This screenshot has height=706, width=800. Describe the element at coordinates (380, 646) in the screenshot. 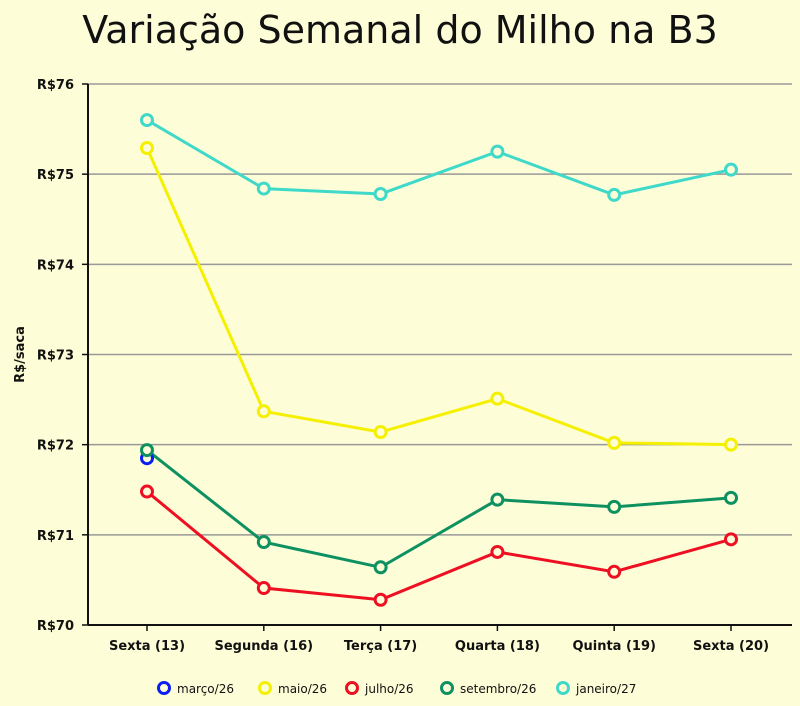

I see `x-tick-label: Terça (17)` at that location.